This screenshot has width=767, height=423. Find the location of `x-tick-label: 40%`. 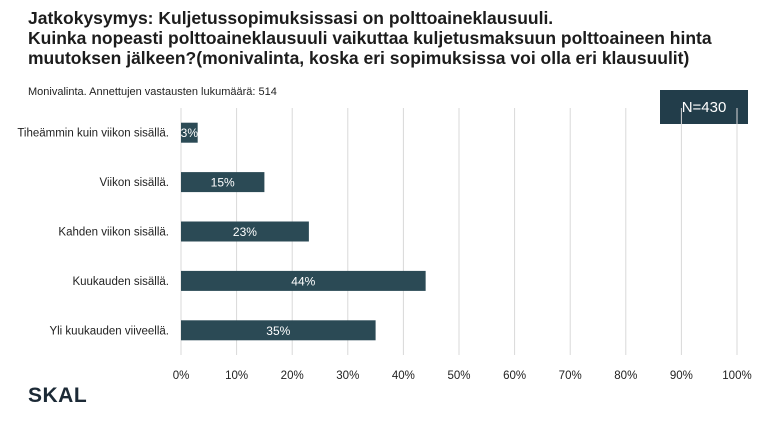

x-tick-label: 40% is located at coordinates (403, 376).